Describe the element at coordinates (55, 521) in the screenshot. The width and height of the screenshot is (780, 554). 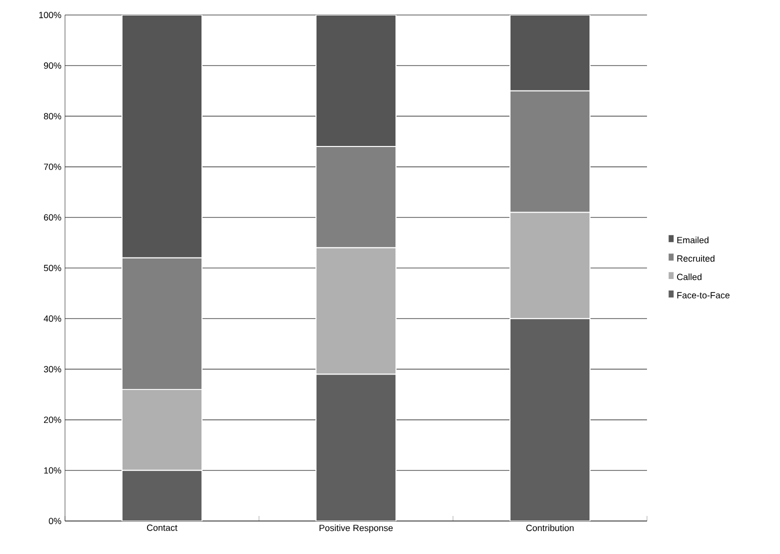
I see `y-tick-label: 0%` at that location.